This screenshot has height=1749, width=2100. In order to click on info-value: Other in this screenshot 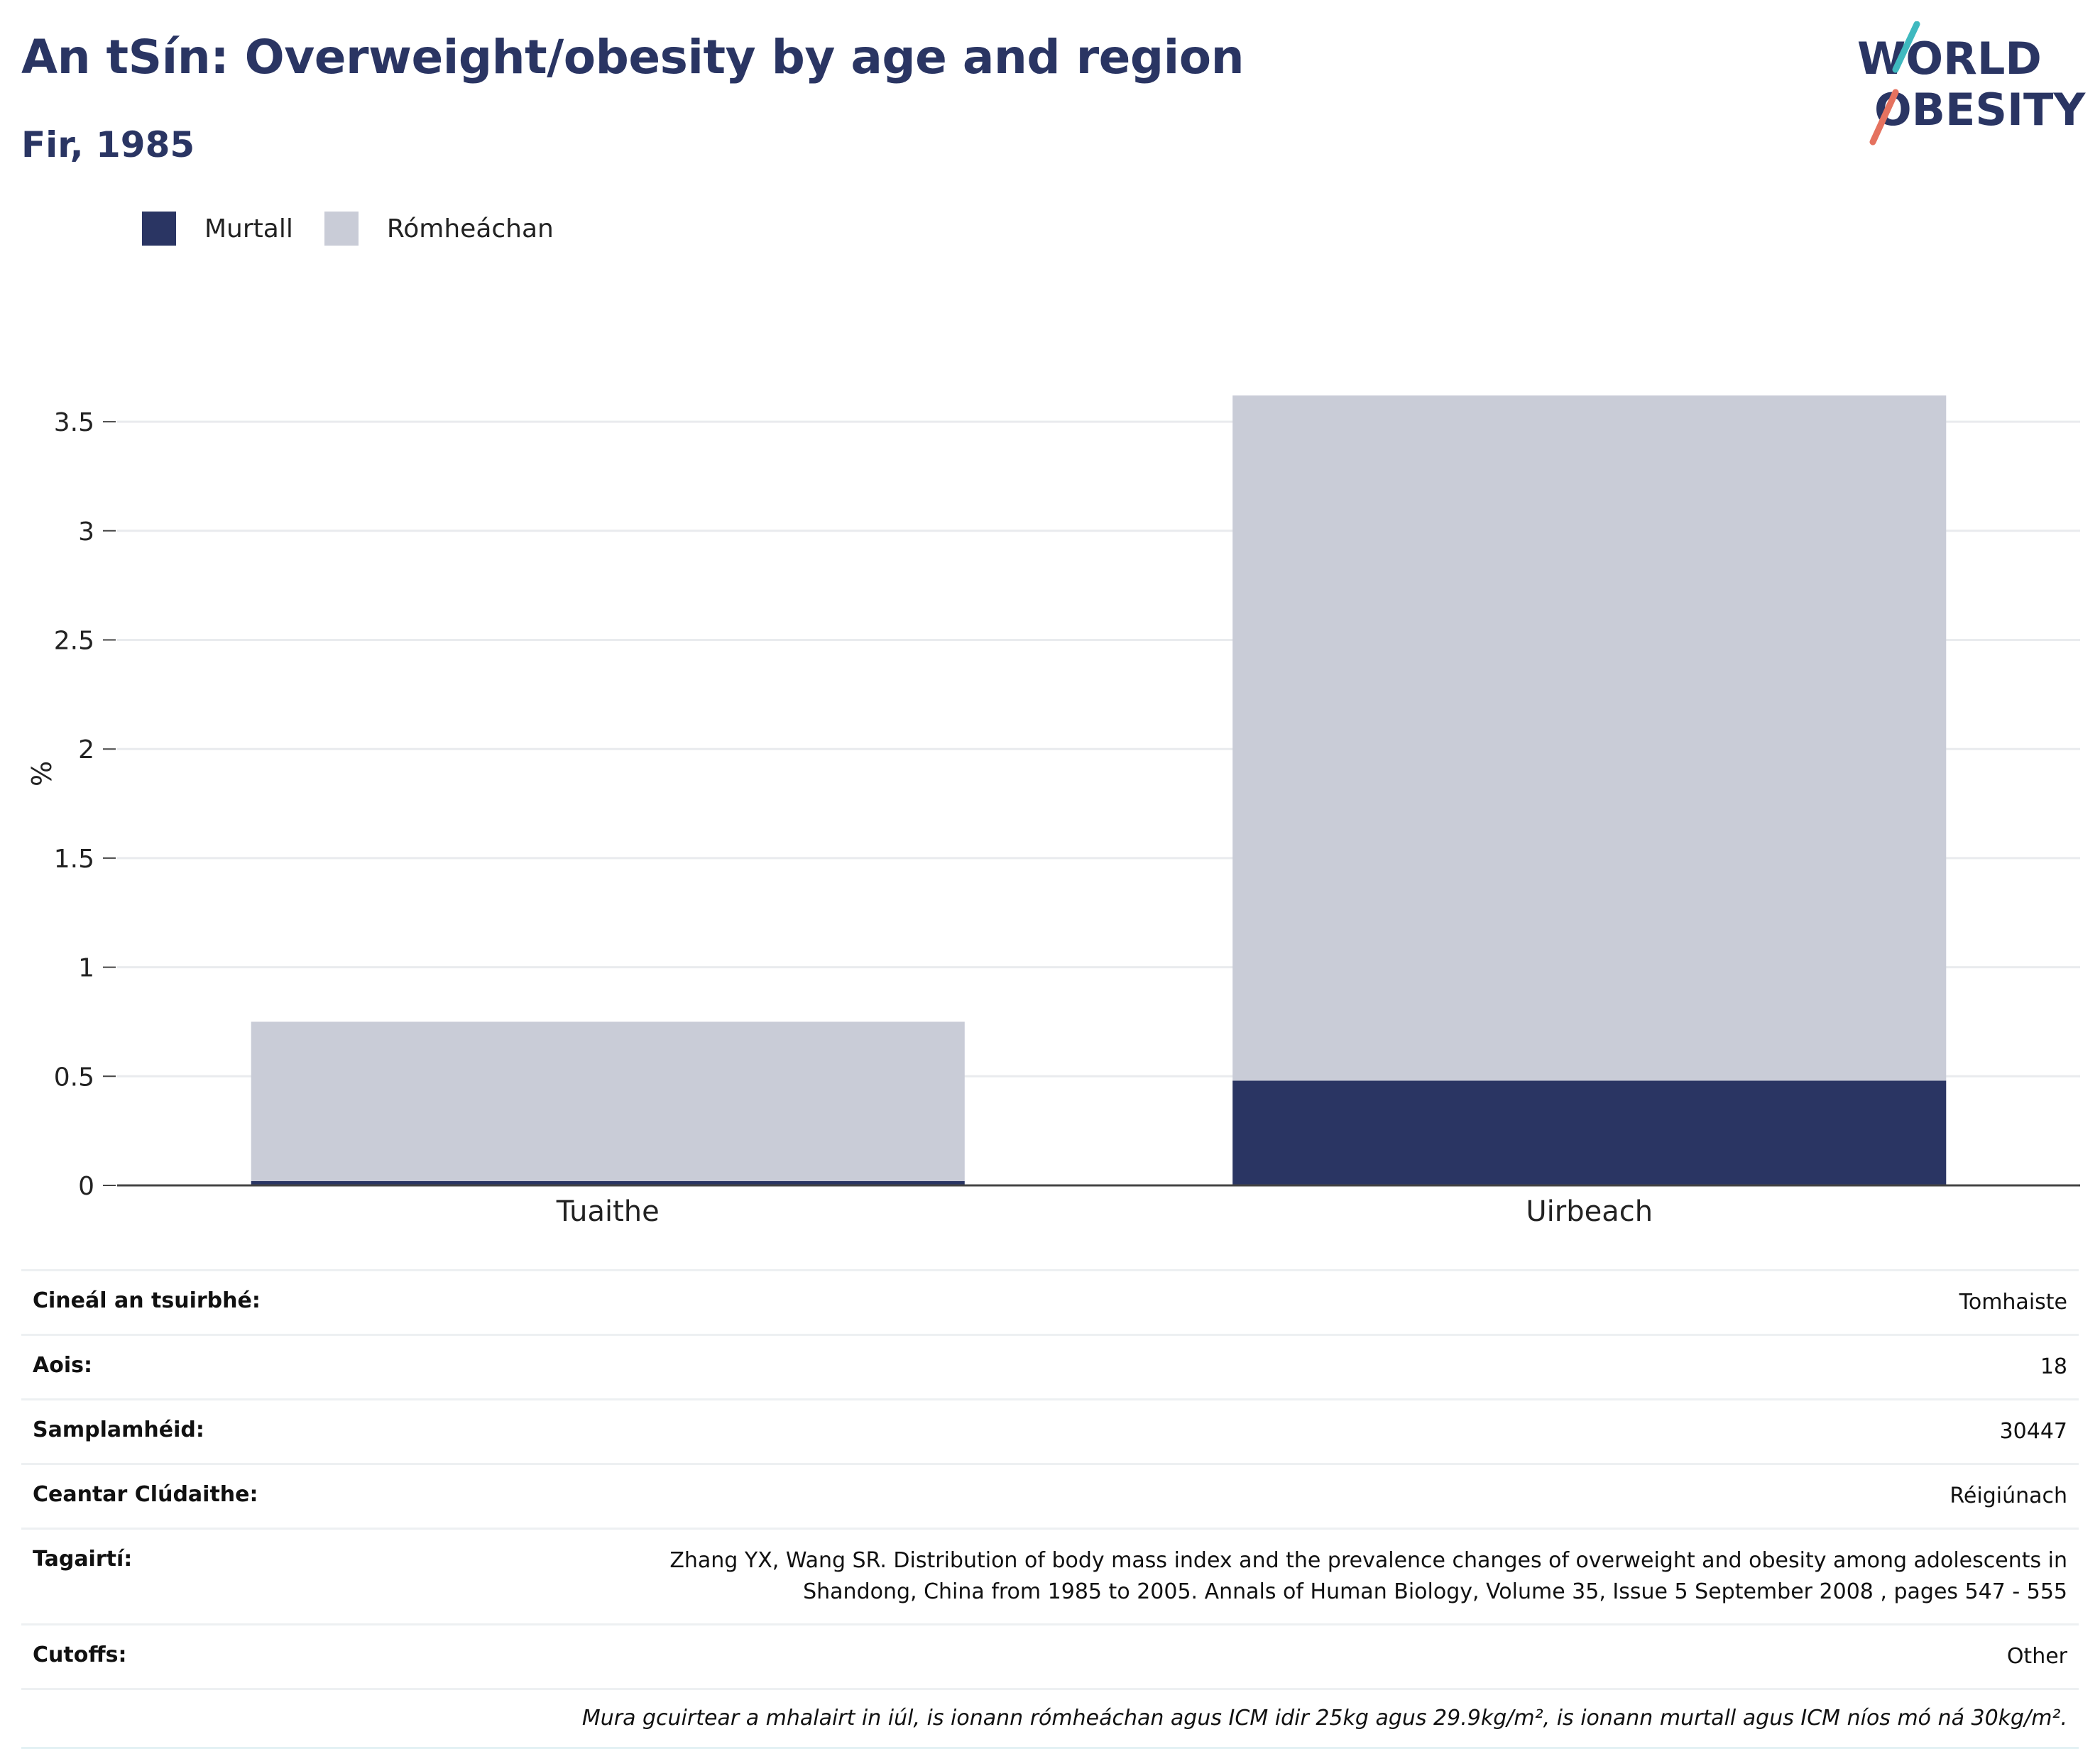, I will do `click(2036, 1656)`.